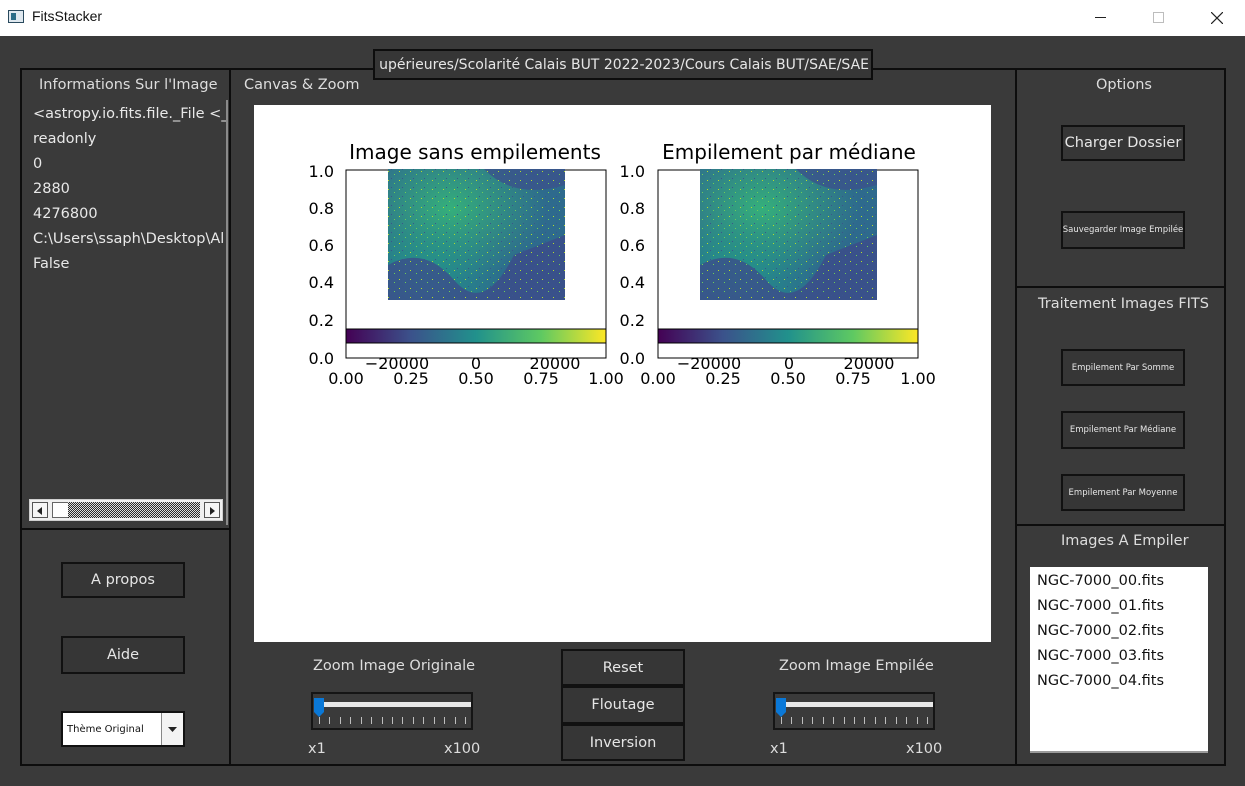 This screenshot has width=1245, height=786. What do you see at coordinates (134, 510) in the screenshot?
I see `scrollbar-track` at bounding box center [134, 510].